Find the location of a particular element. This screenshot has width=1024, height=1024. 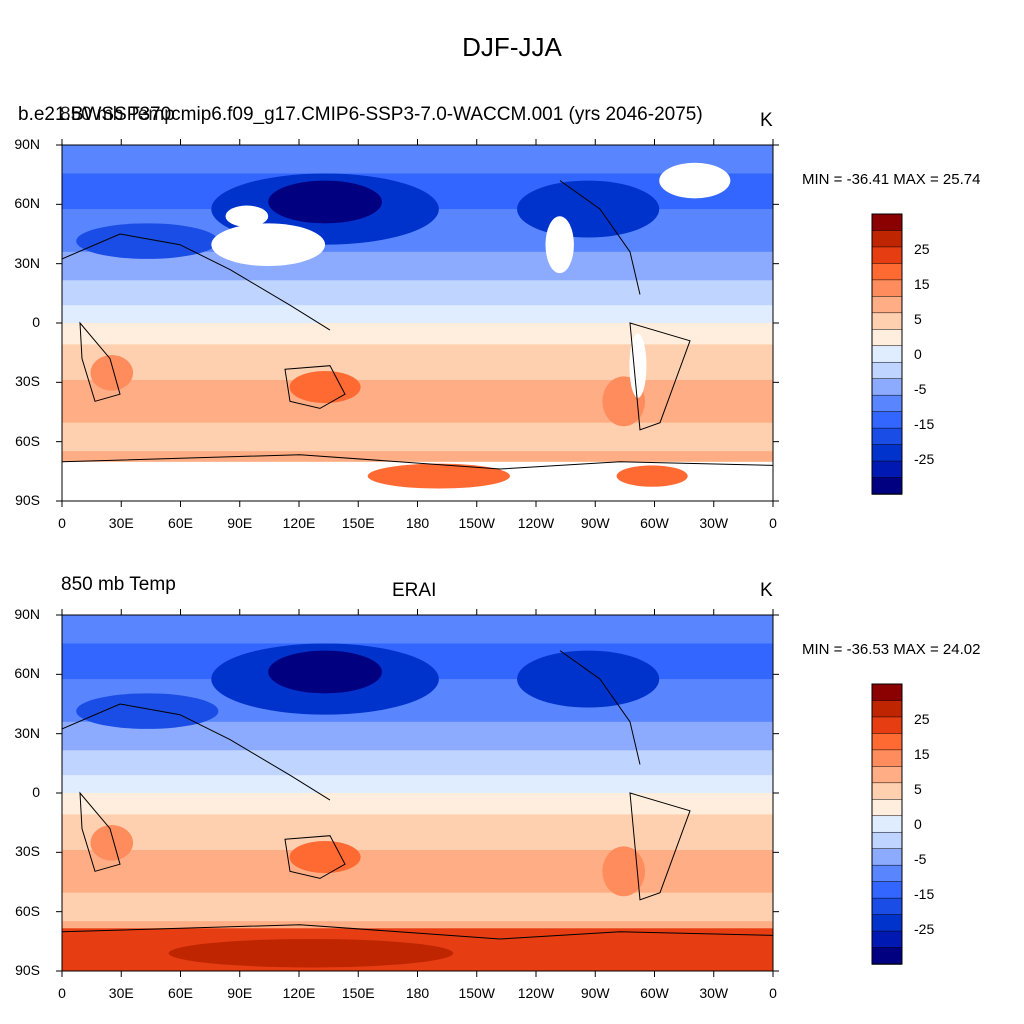

antarctica-core is located at coordinates (311, 953).